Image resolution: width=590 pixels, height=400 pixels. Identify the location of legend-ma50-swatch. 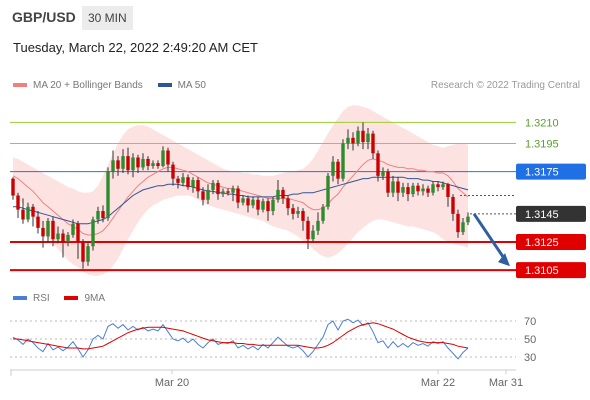
(164, 85).